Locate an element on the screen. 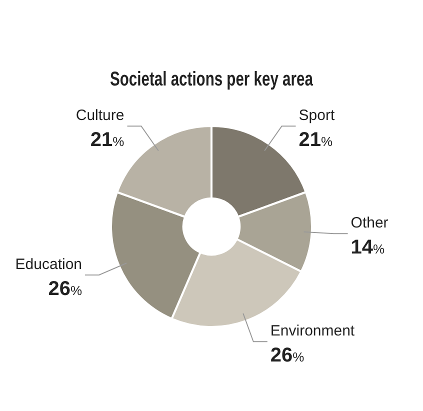  slice-label: Sport is located at coordinates (317, 115).